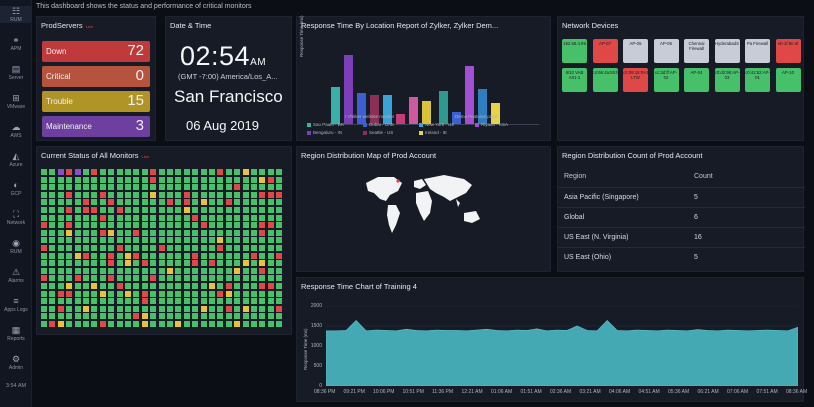 The height and width of the screenshot is (407, 814). Describe the element at coordinates (16, 14) in the screenshot. I see `sidebar-item-rum: ☷ RUM` at that location.